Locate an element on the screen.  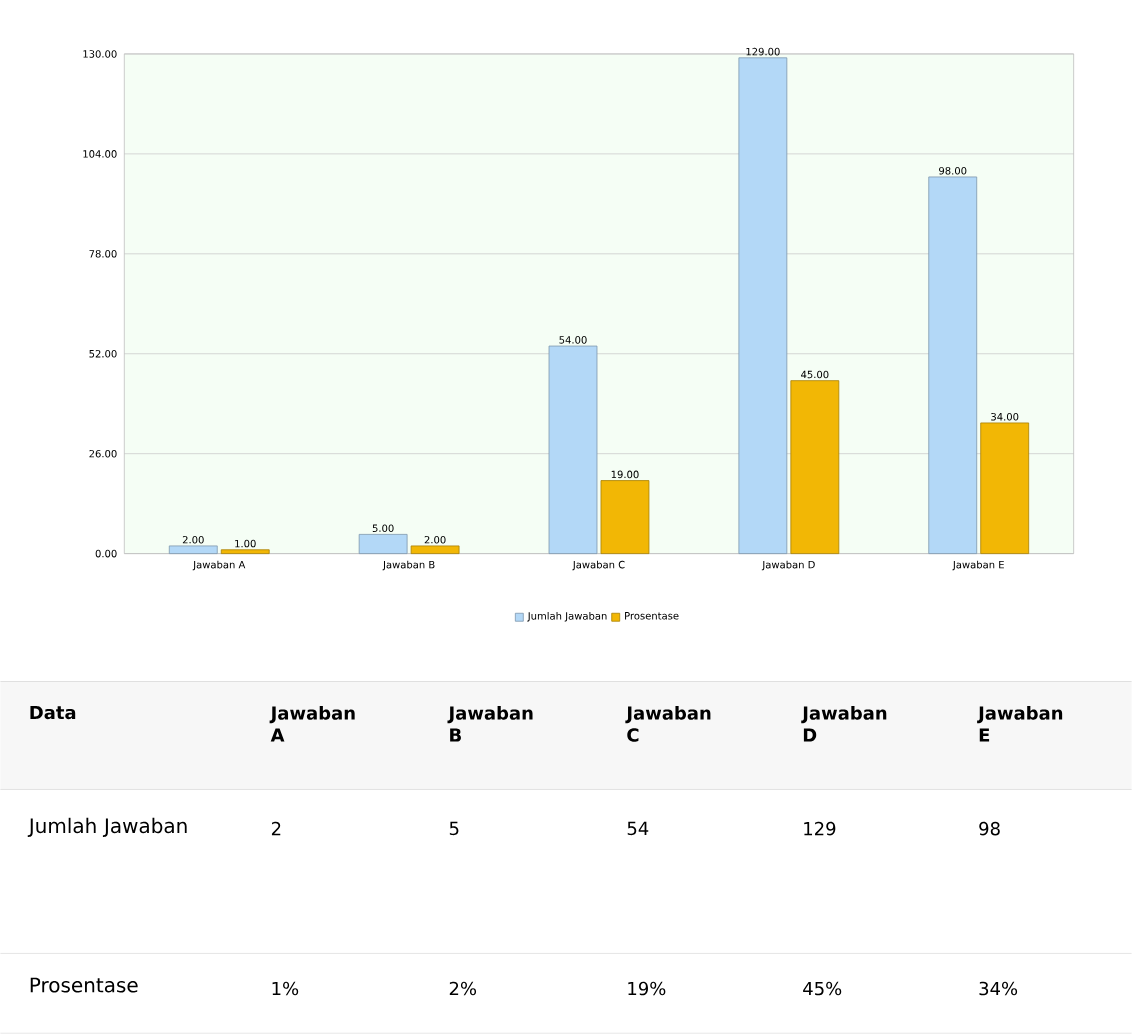
data-label: 98 is located at coordinates (989, 828).